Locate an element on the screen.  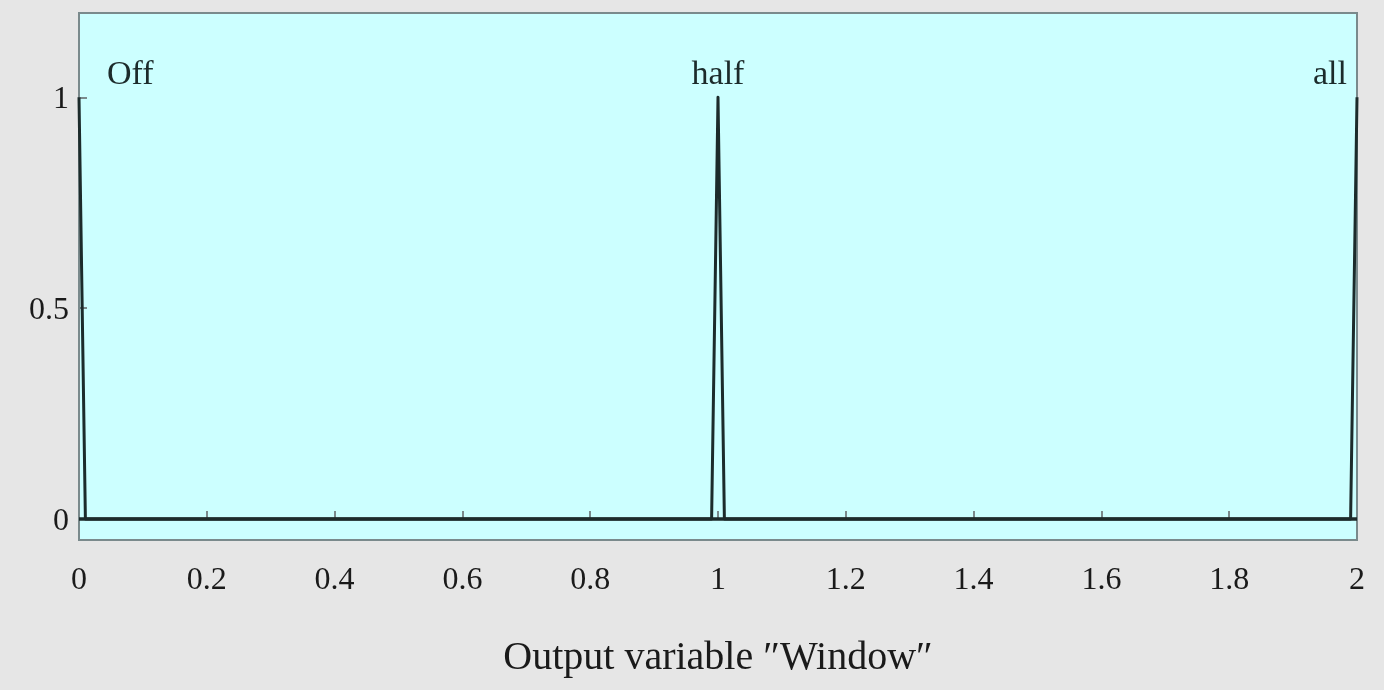
x-axis-title: Output variable ″Window″ is located at coordinates (718, 655).